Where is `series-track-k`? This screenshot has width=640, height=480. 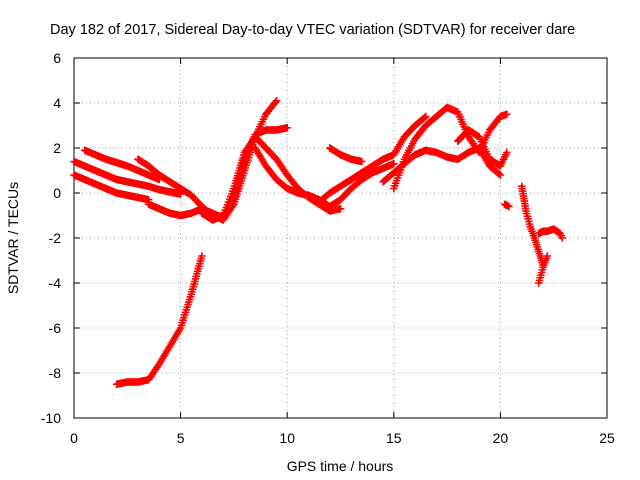
series-track-k is located at coordinates (450, 148).